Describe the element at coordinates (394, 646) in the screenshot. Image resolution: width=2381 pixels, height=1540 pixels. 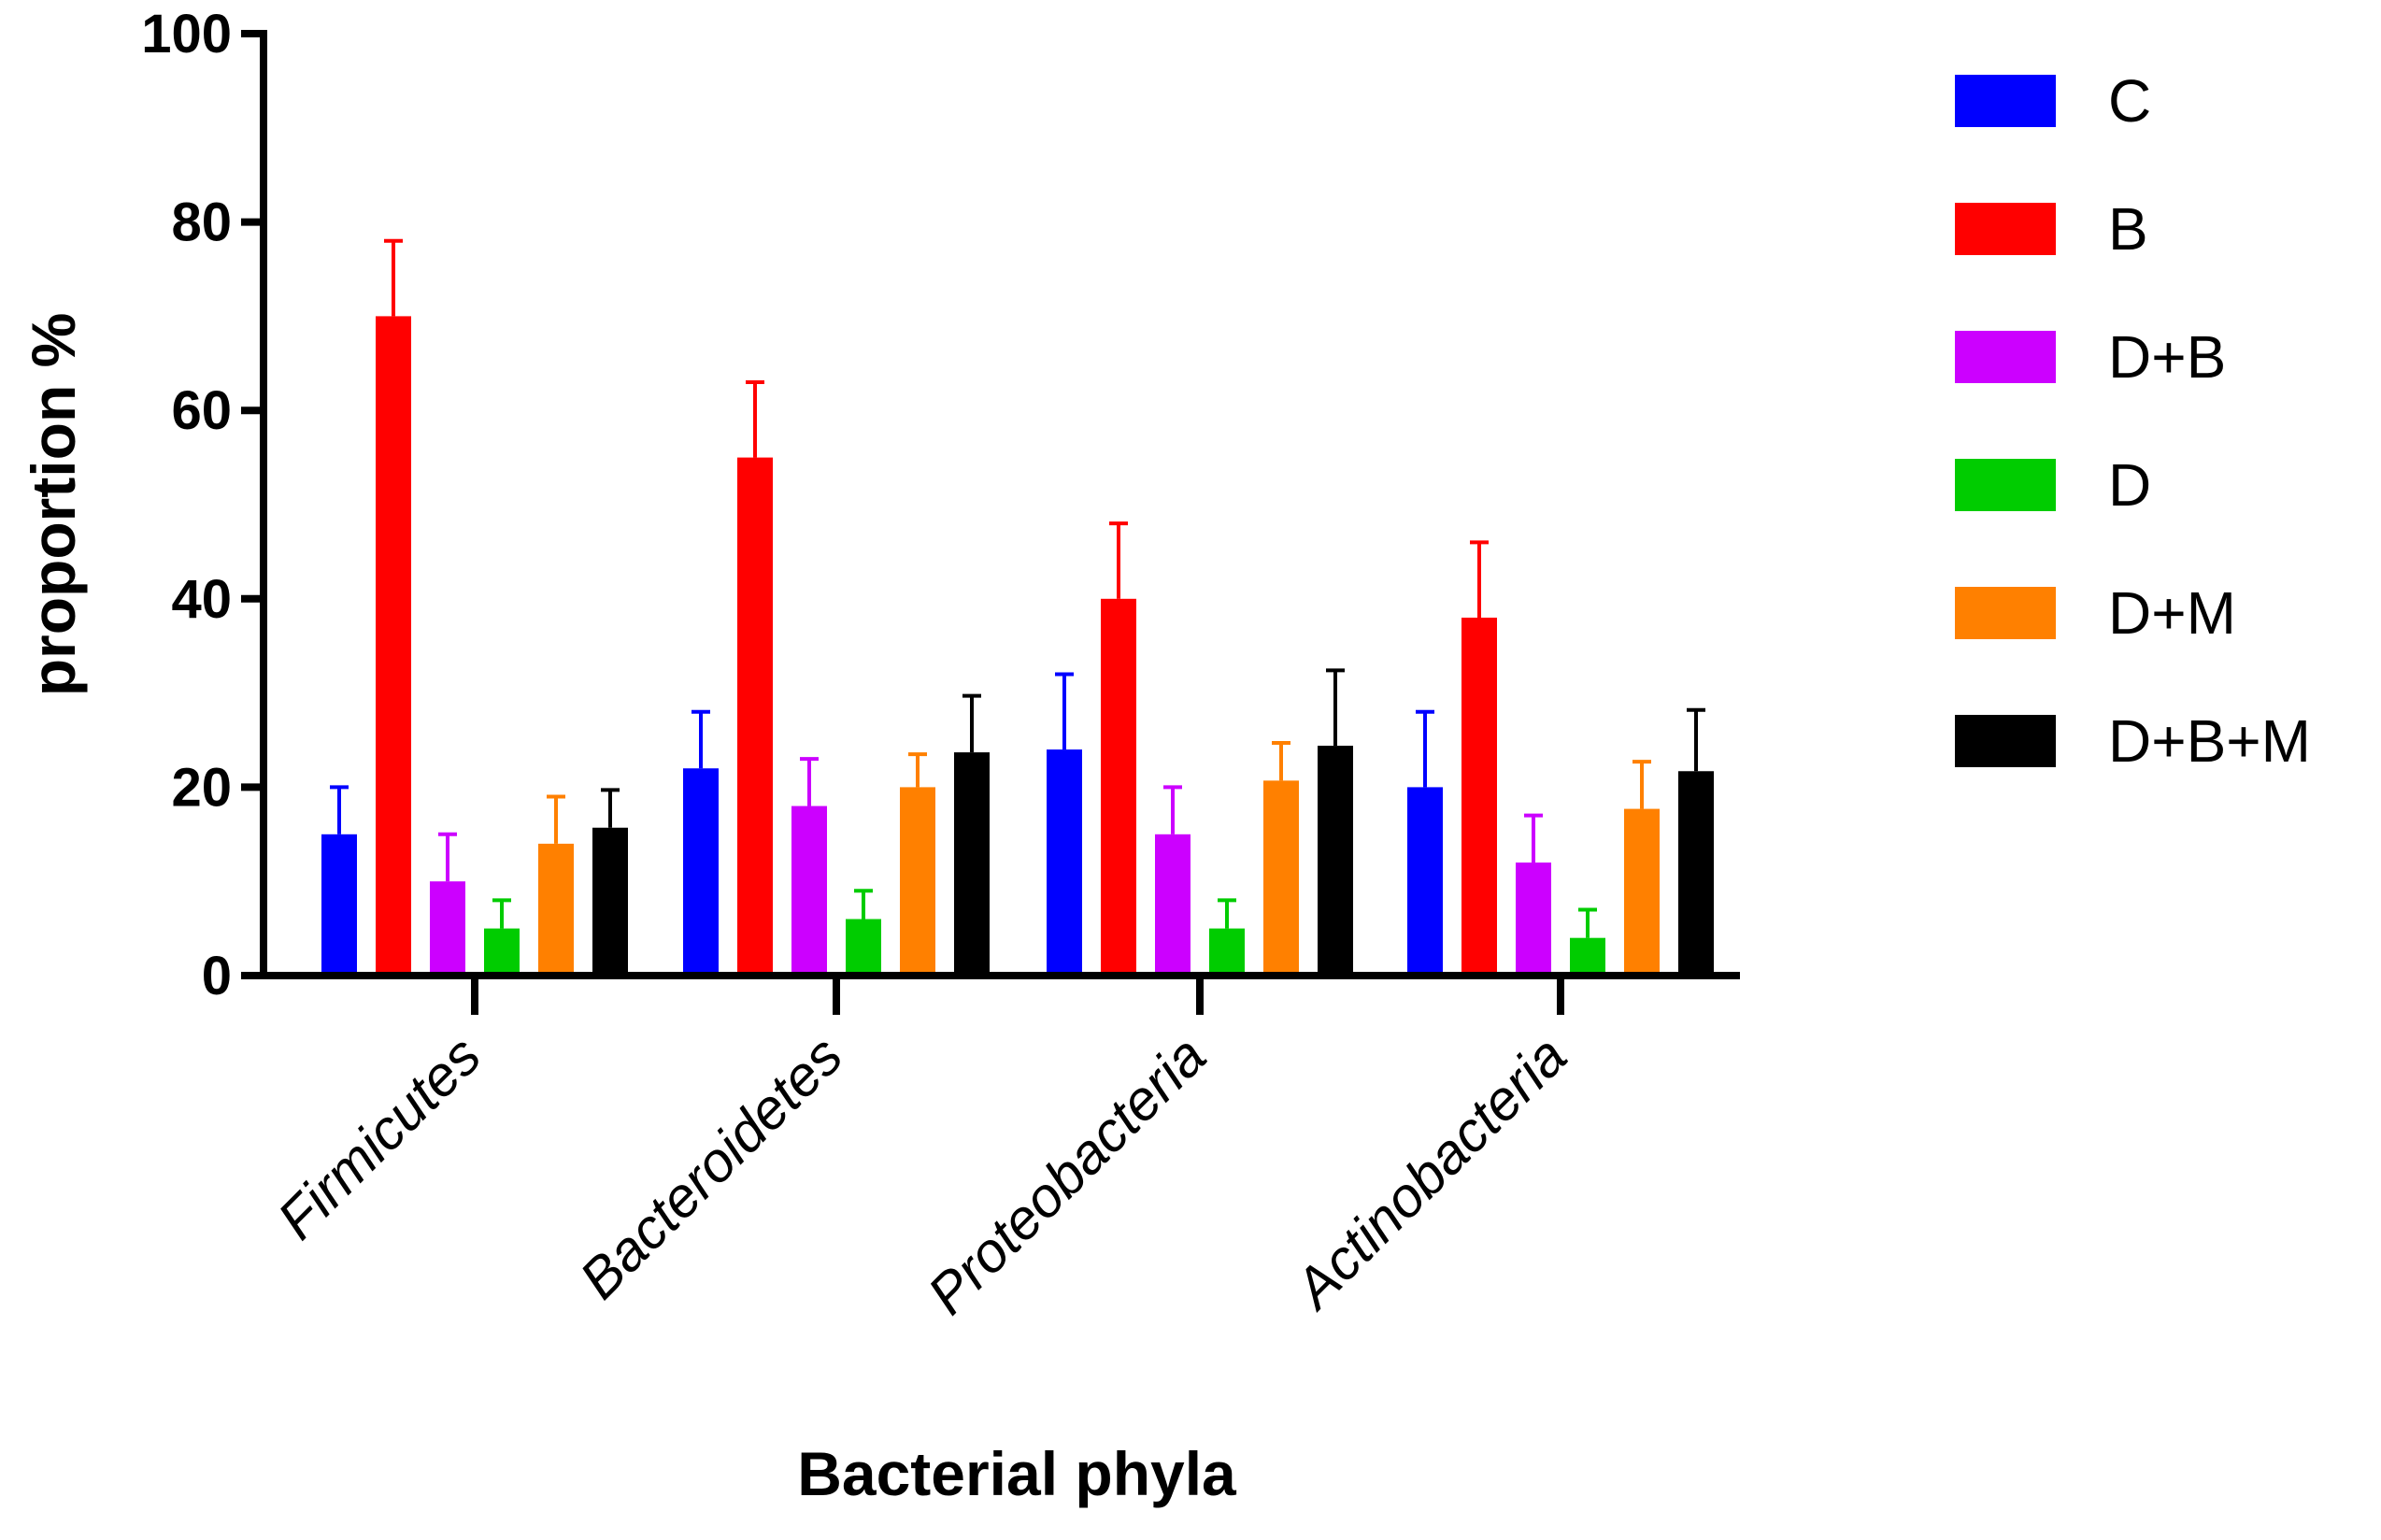
I see `bar-b-firmicutes` at that location.